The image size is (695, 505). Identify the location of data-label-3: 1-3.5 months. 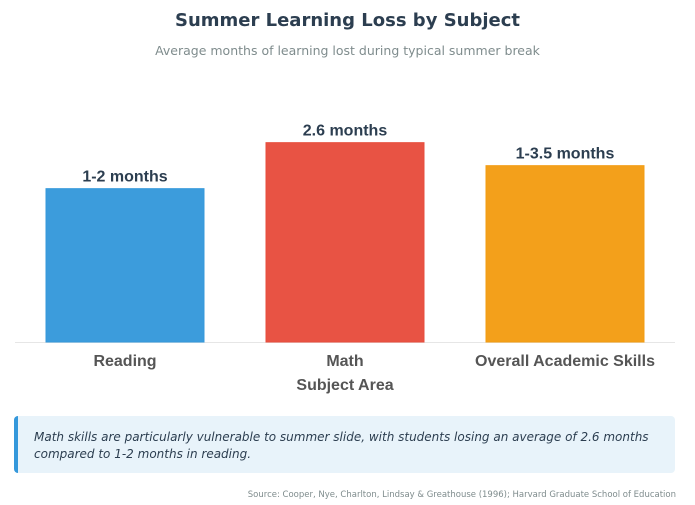
(565, 154).